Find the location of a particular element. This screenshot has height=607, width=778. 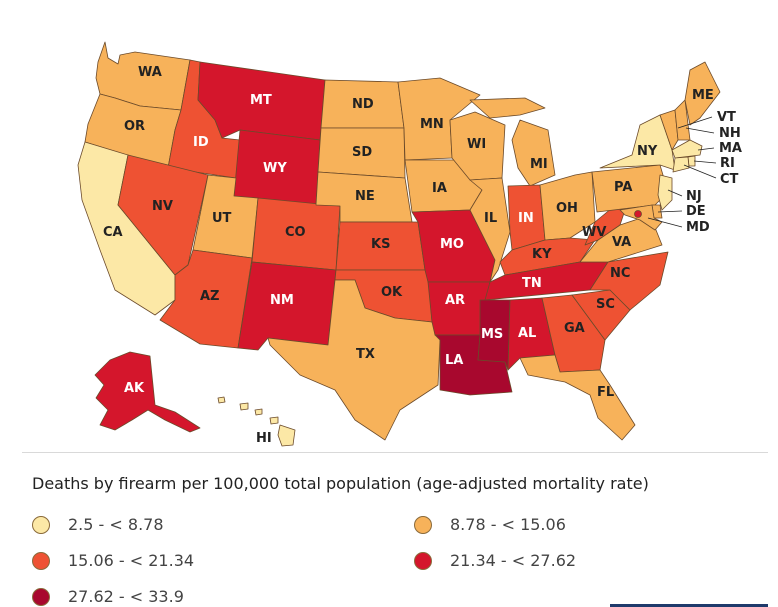

label-FL: FL is located at coordinates (605, 392).